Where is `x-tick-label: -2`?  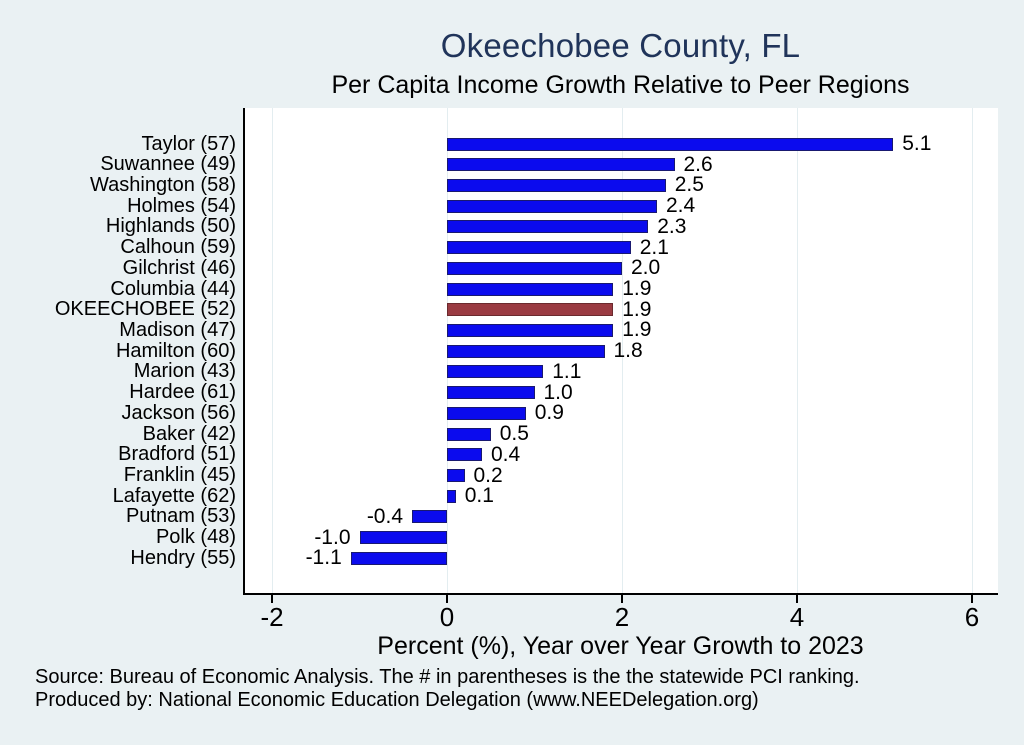
x-tick-label: -2 is located at coordinates (272, 617).